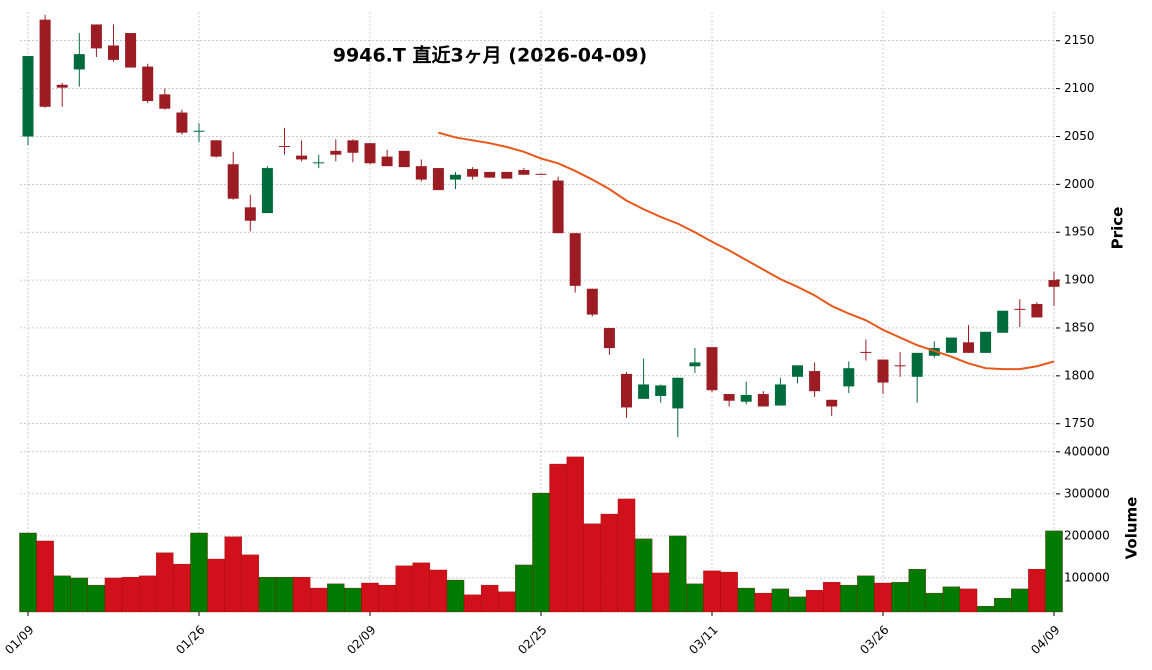 The image size is (1152, 670). I want to click on x-tick-label: 01/26, so click(190, 640).